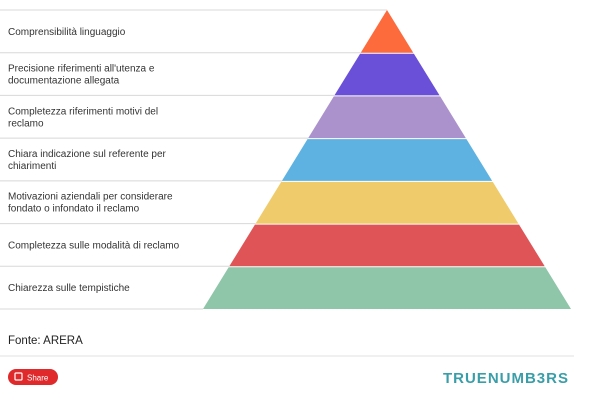 Image resolution: width=600 pixels, height=400 pixels. Describe the element at coordinates (64, 81) in the screenshot. I see `level-label: documentazione allegata` at that location.